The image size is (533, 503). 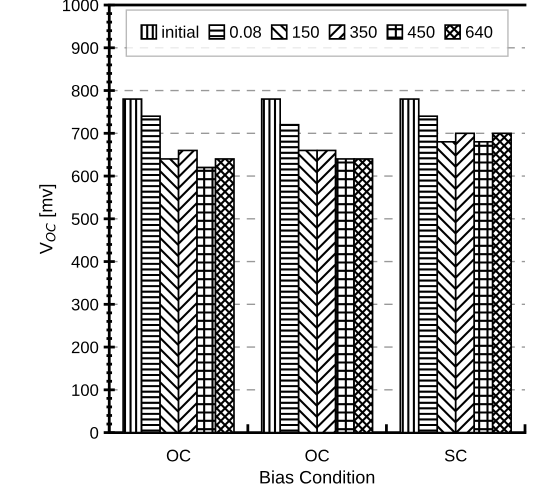 I want to click on y-tick-label: 700, so click(x=85, y=134).